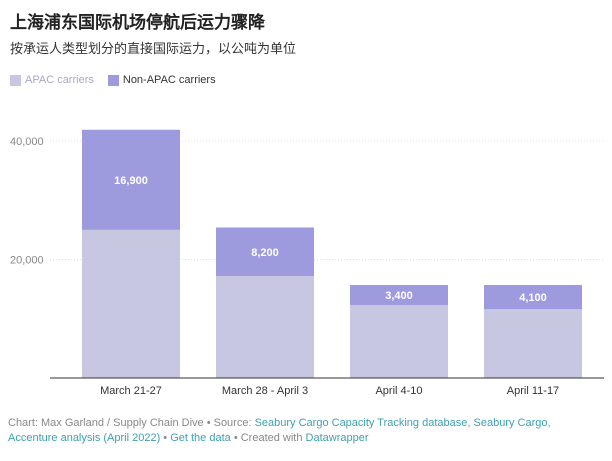 This screenshot has width=612, height=461. Describe the element at coordinates (153, 49) in the screenshot. I see `chart-subtitle: 按承运人类型划分的直接国际运力，以公吨为单位` at that location.